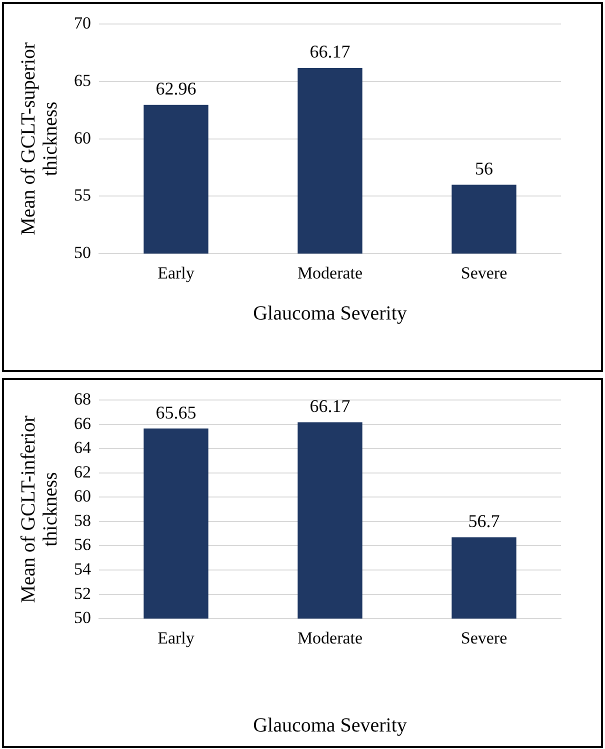 Image resolution: width=605 pixels, height=749 pixels. What do you see at coordinates (83, 448) in the screenshot?
I see `y-tick-label: 64` at bounding box center [83, 448].